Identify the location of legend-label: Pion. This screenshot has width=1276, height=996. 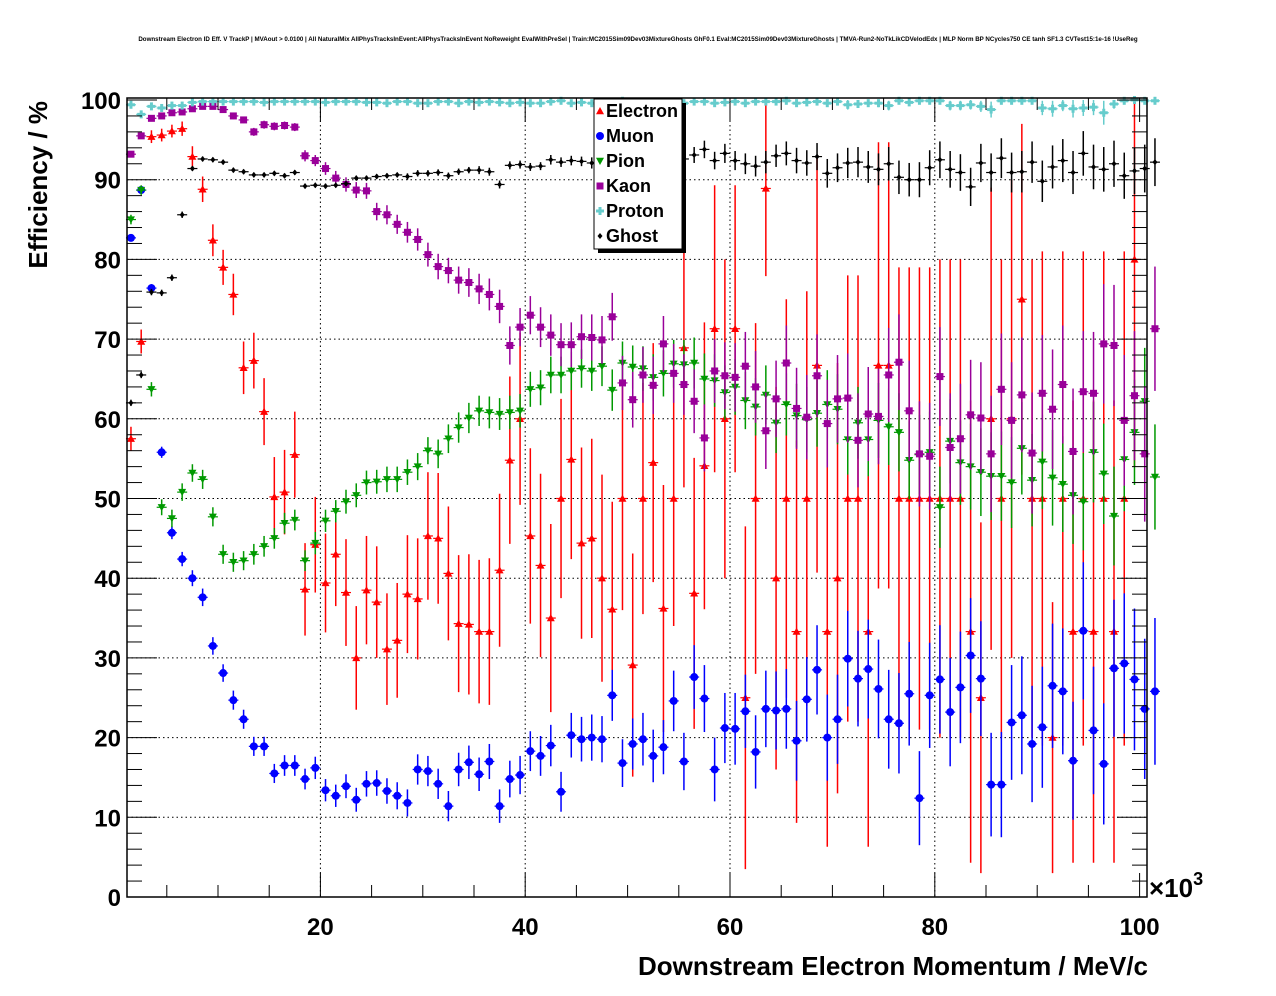
(625, 161).